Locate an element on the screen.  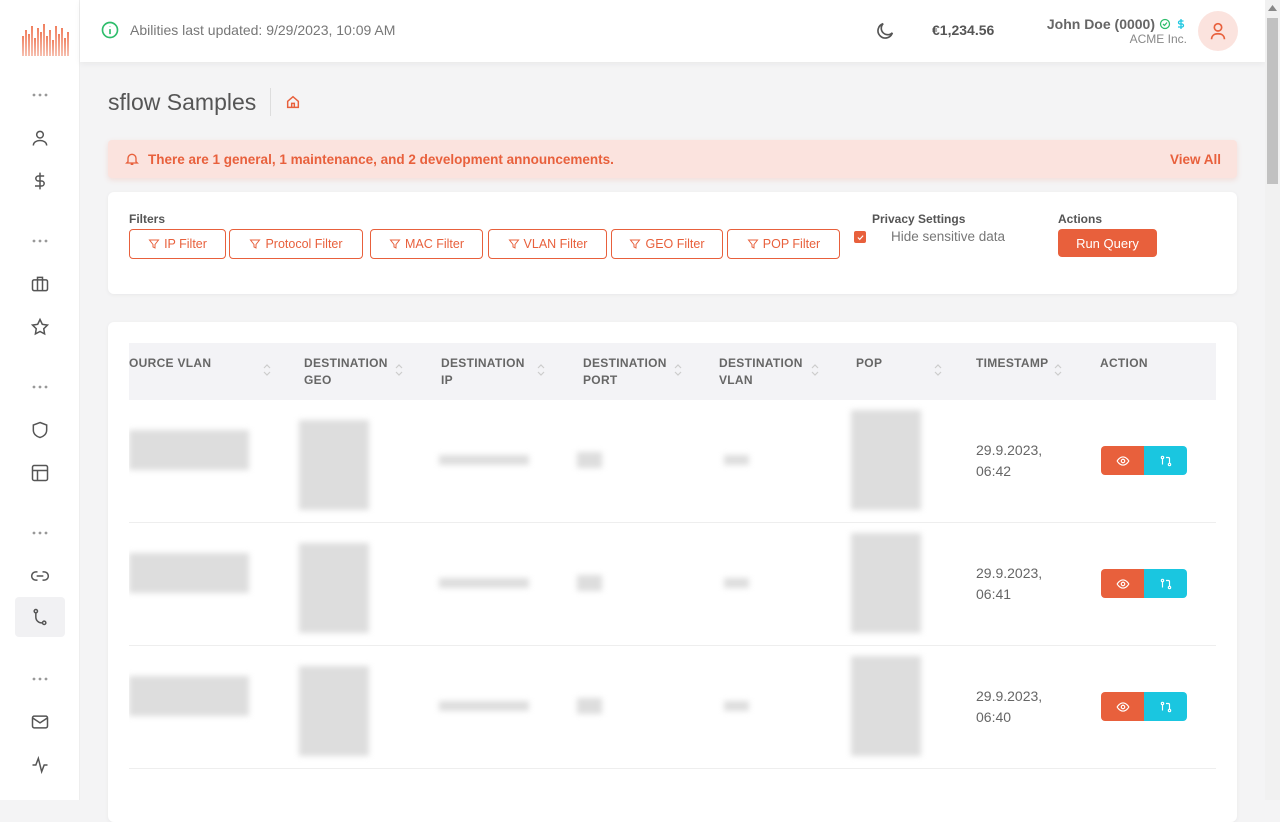
sidebar-item-user is located at coordinates (40, 138).